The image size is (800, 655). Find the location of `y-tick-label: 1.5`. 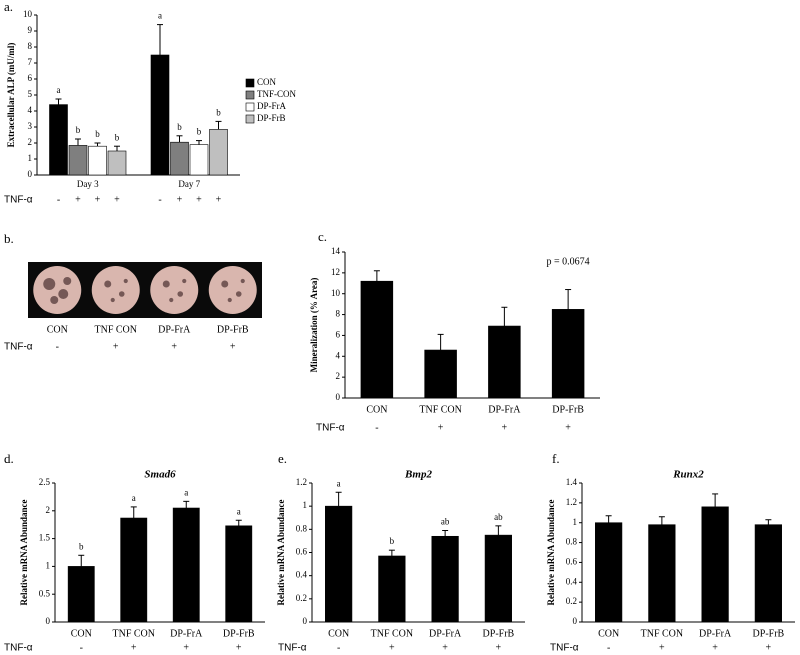

y-tick-label: 1.5 is located at coordinates (45, 538).